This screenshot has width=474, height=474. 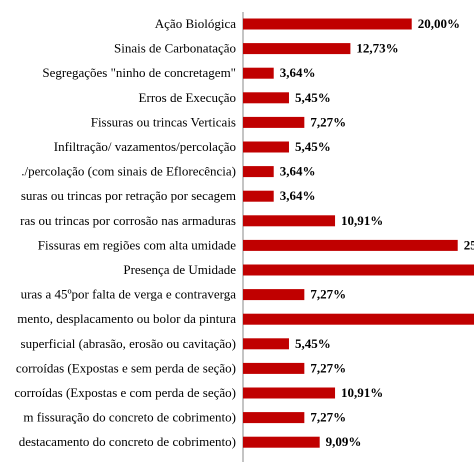 I want to click on category-label: Ação Biológica, so click(x=195, y=23).